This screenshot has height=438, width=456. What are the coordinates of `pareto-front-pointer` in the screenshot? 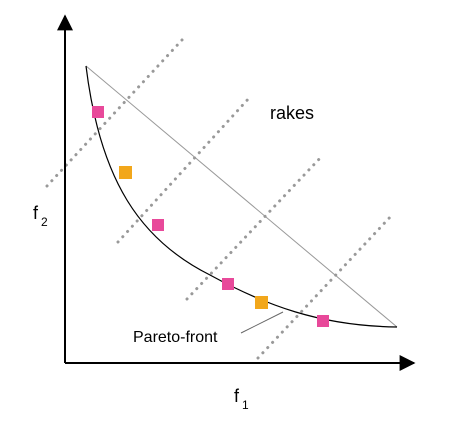 It's located at (262, 322).